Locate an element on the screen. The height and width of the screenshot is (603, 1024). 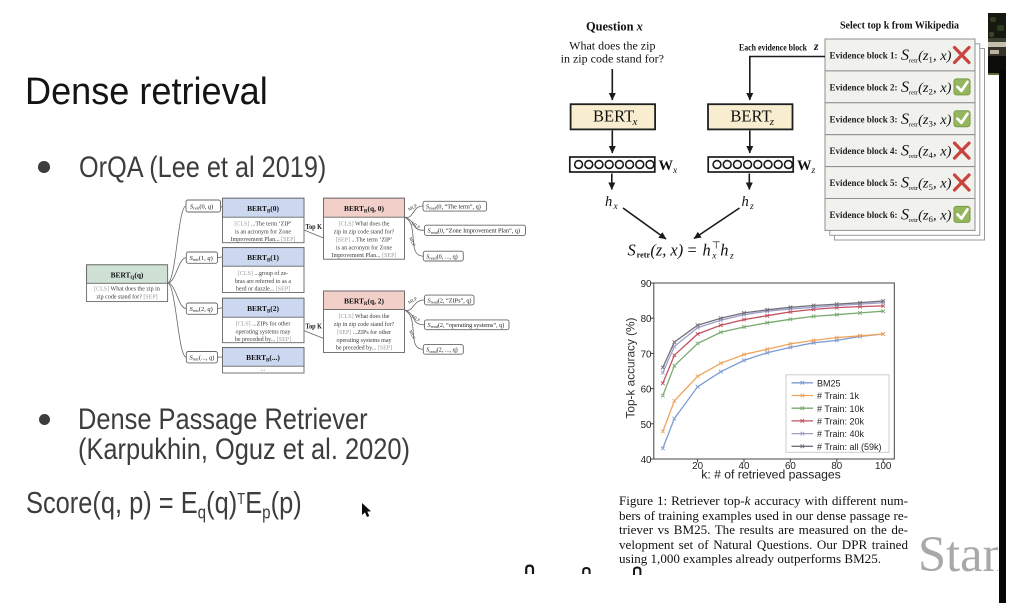
svg-text: [SEP] ...ZIPs for other is located at coordinates (364, 332).